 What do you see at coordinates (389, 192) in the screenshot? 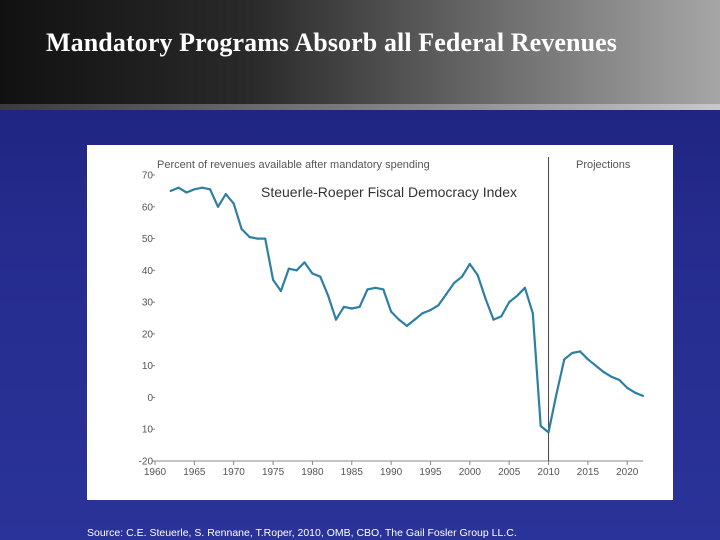
I see `chart-title: Steuerle-Roeper Fiscal Democracy Index` at bounding box center [389, 192].